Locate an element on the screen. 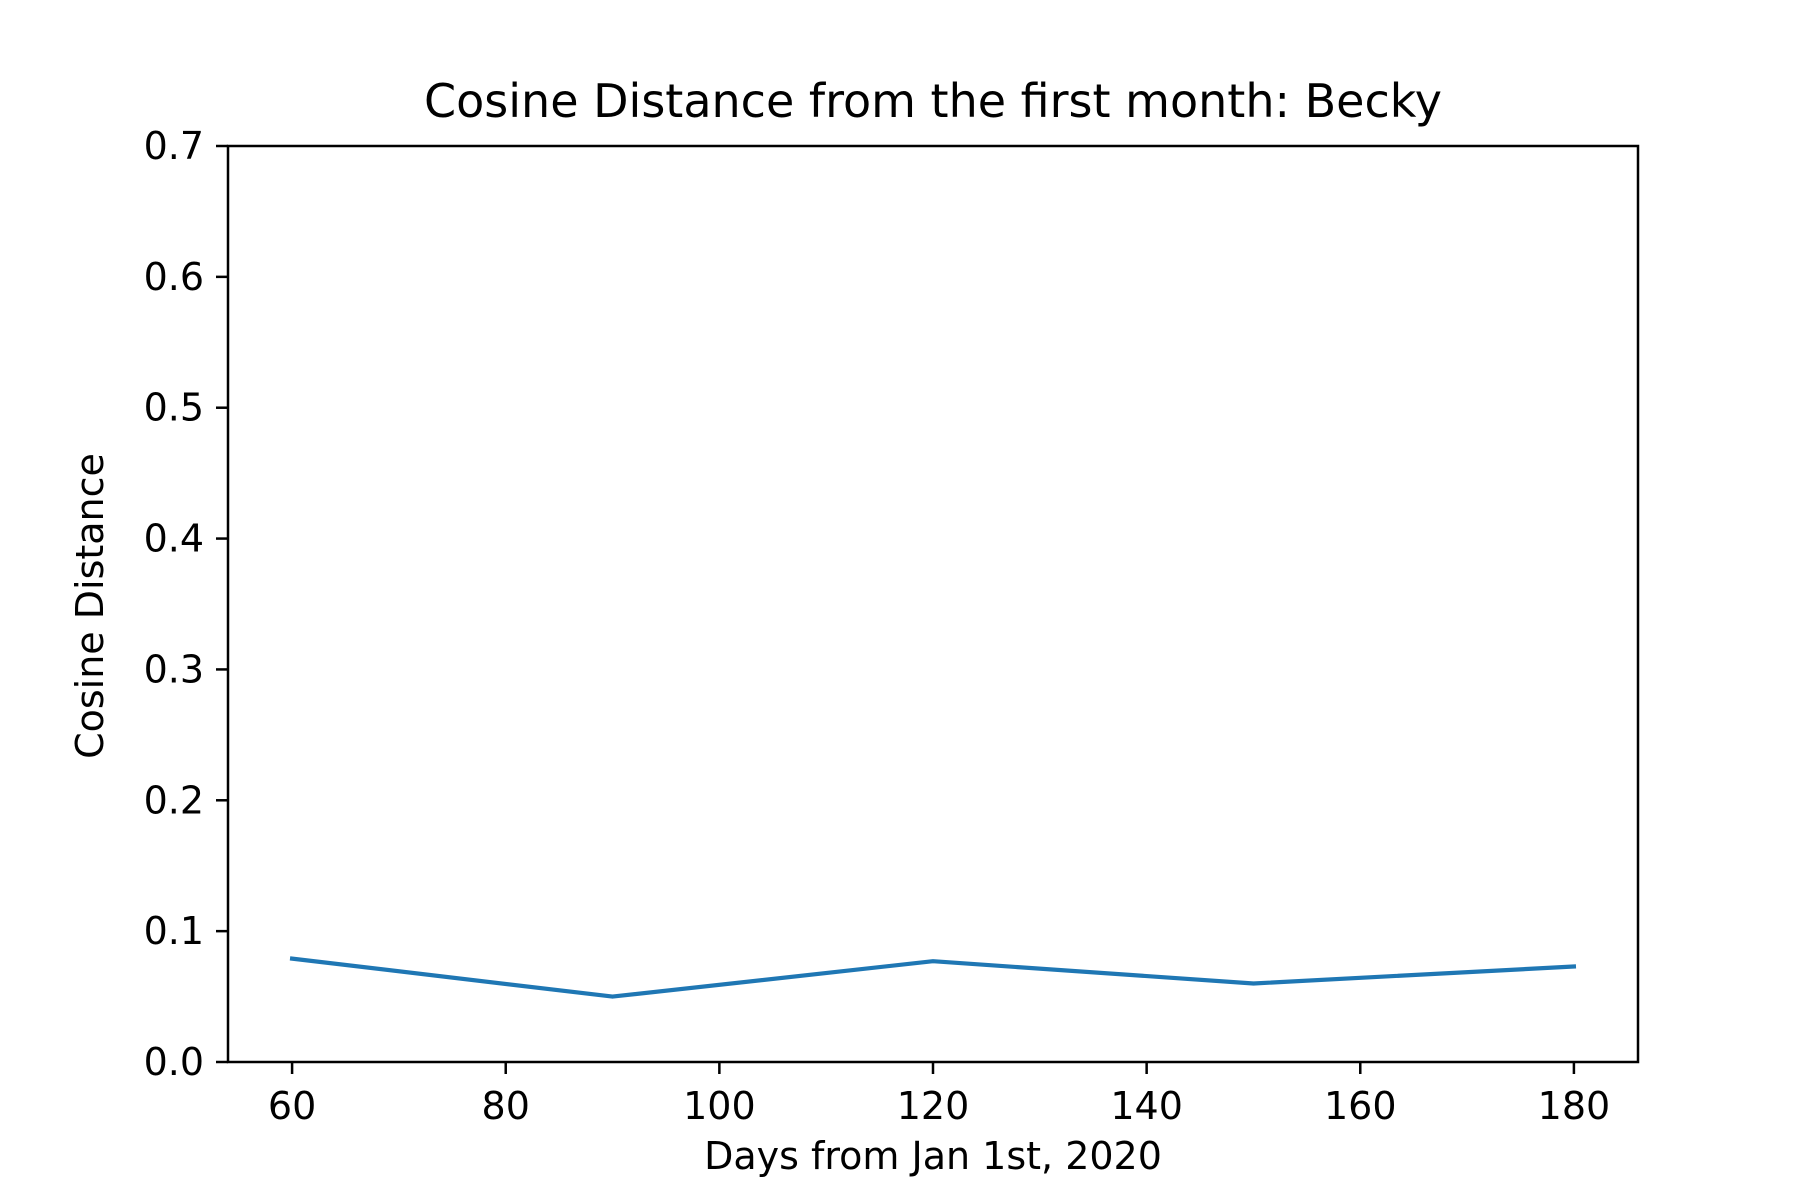 The height and width of the screenshot is (1204, 1800). y-tick-label: 0.6 is located at coordinates (174, 277).